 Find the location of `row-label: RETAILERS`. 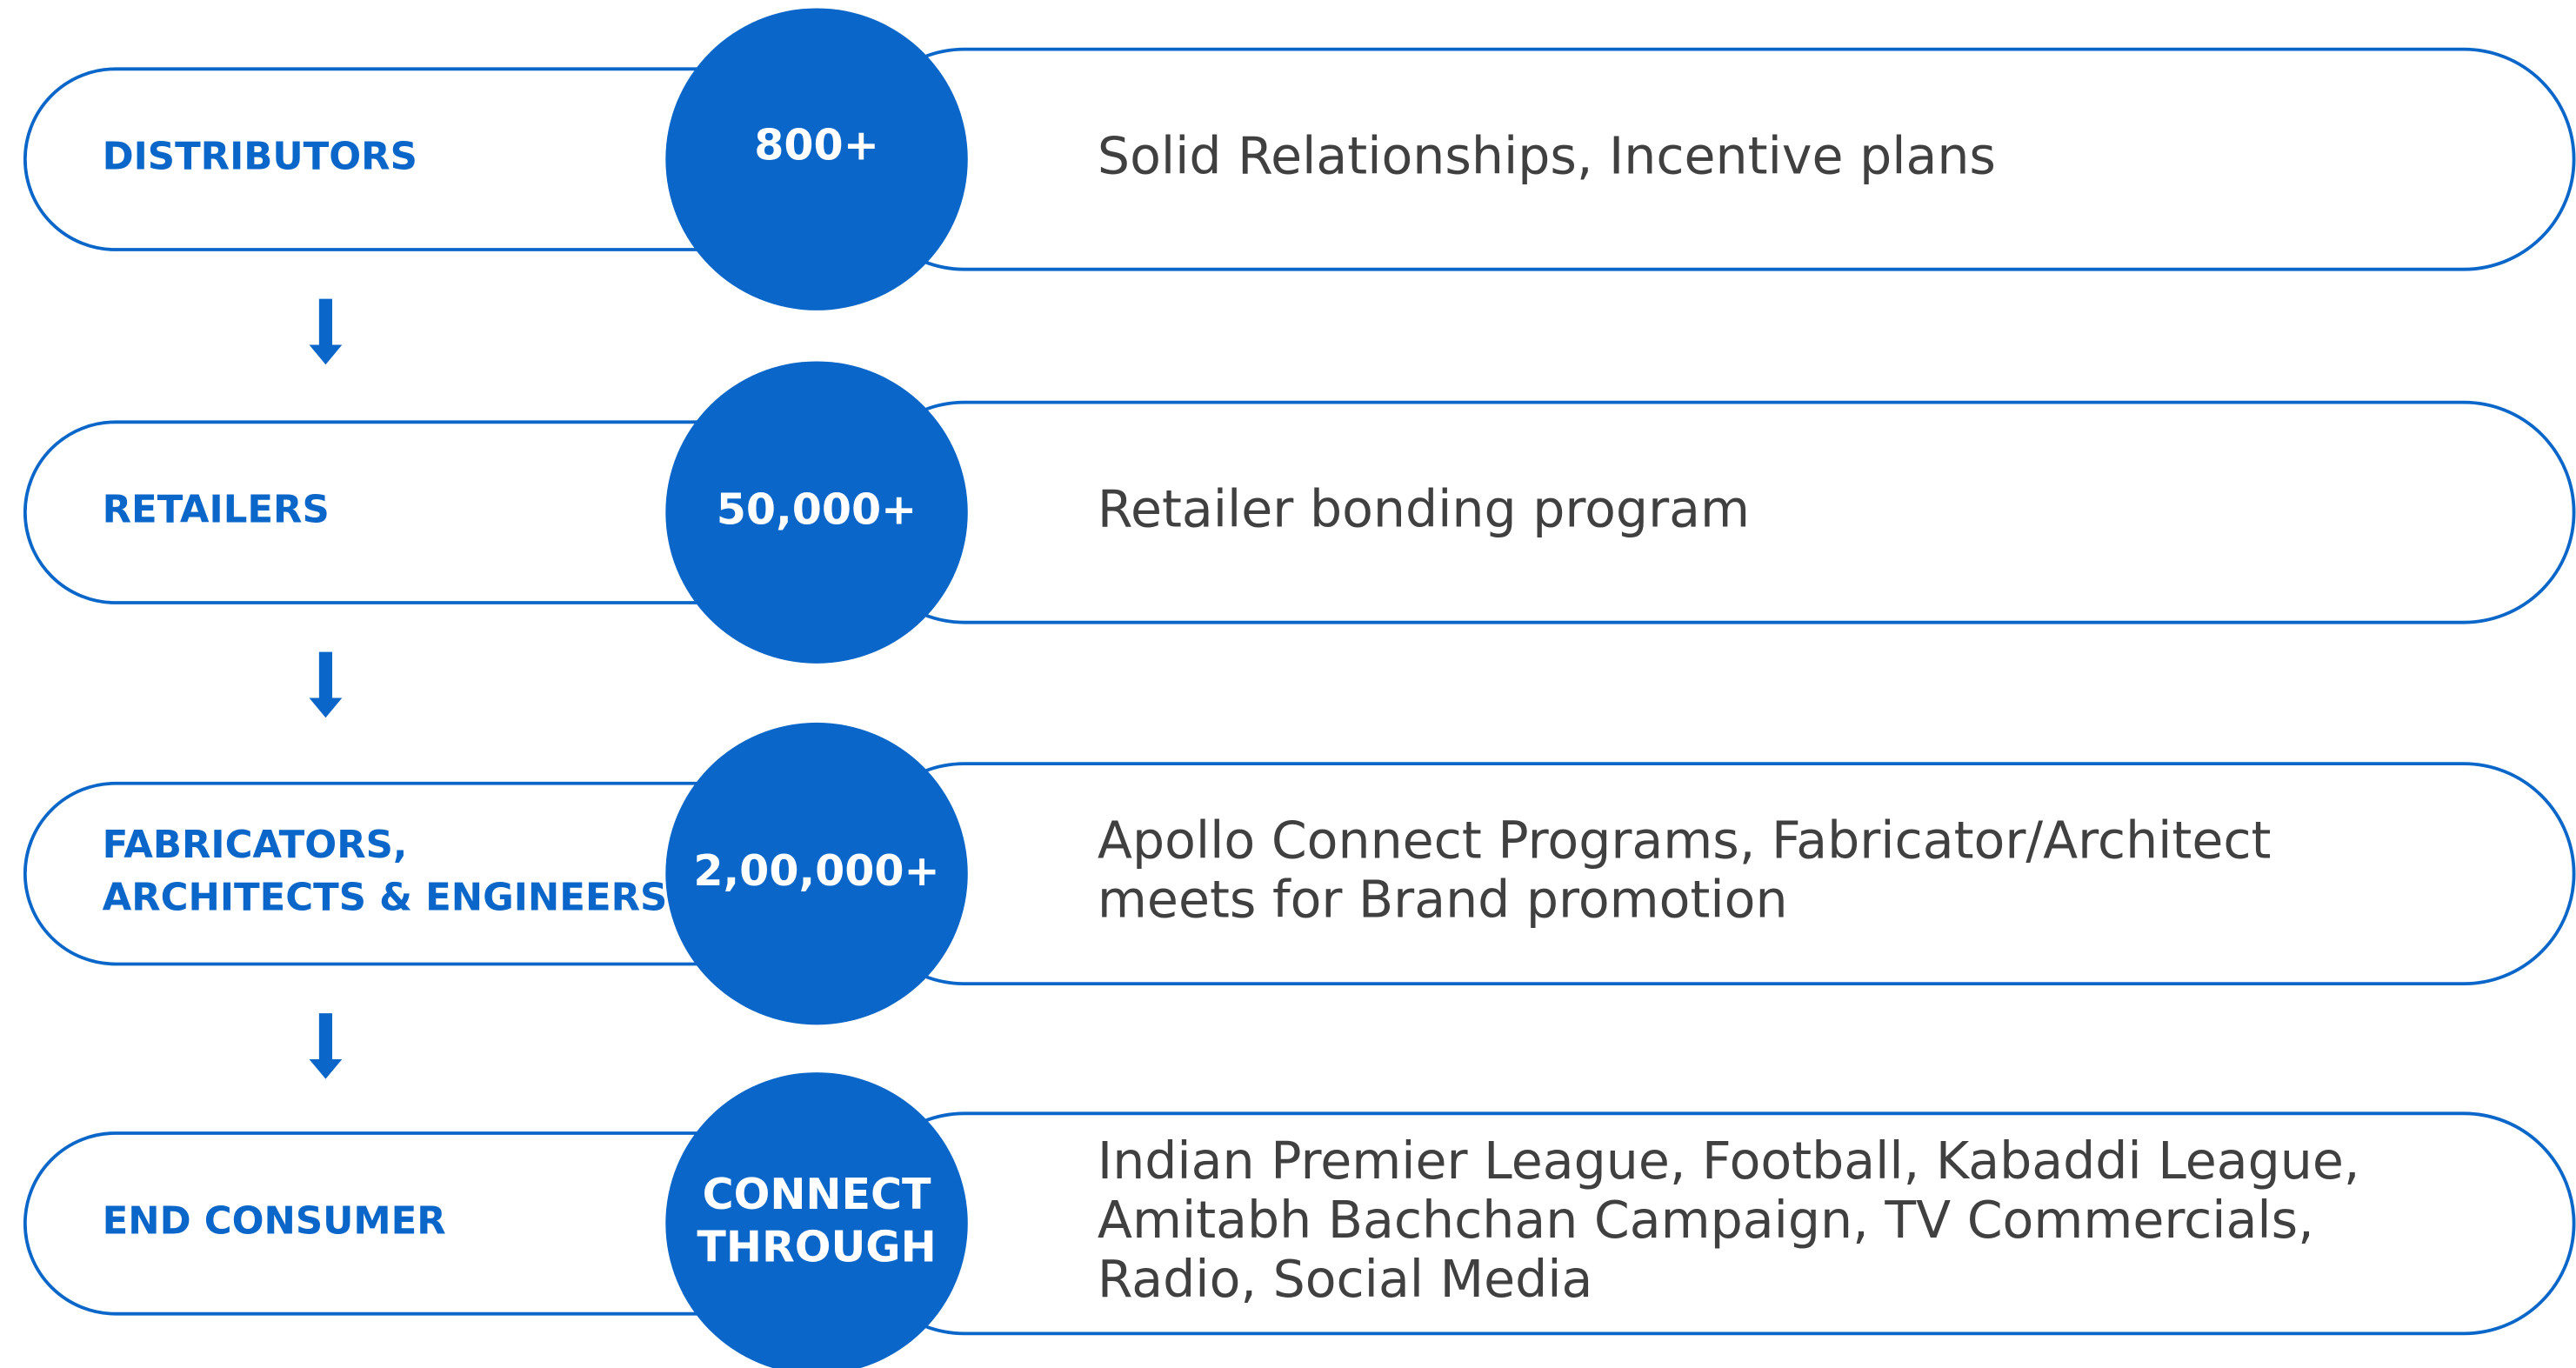

row-label: RETAILERS is located at coordinates (216, 510).